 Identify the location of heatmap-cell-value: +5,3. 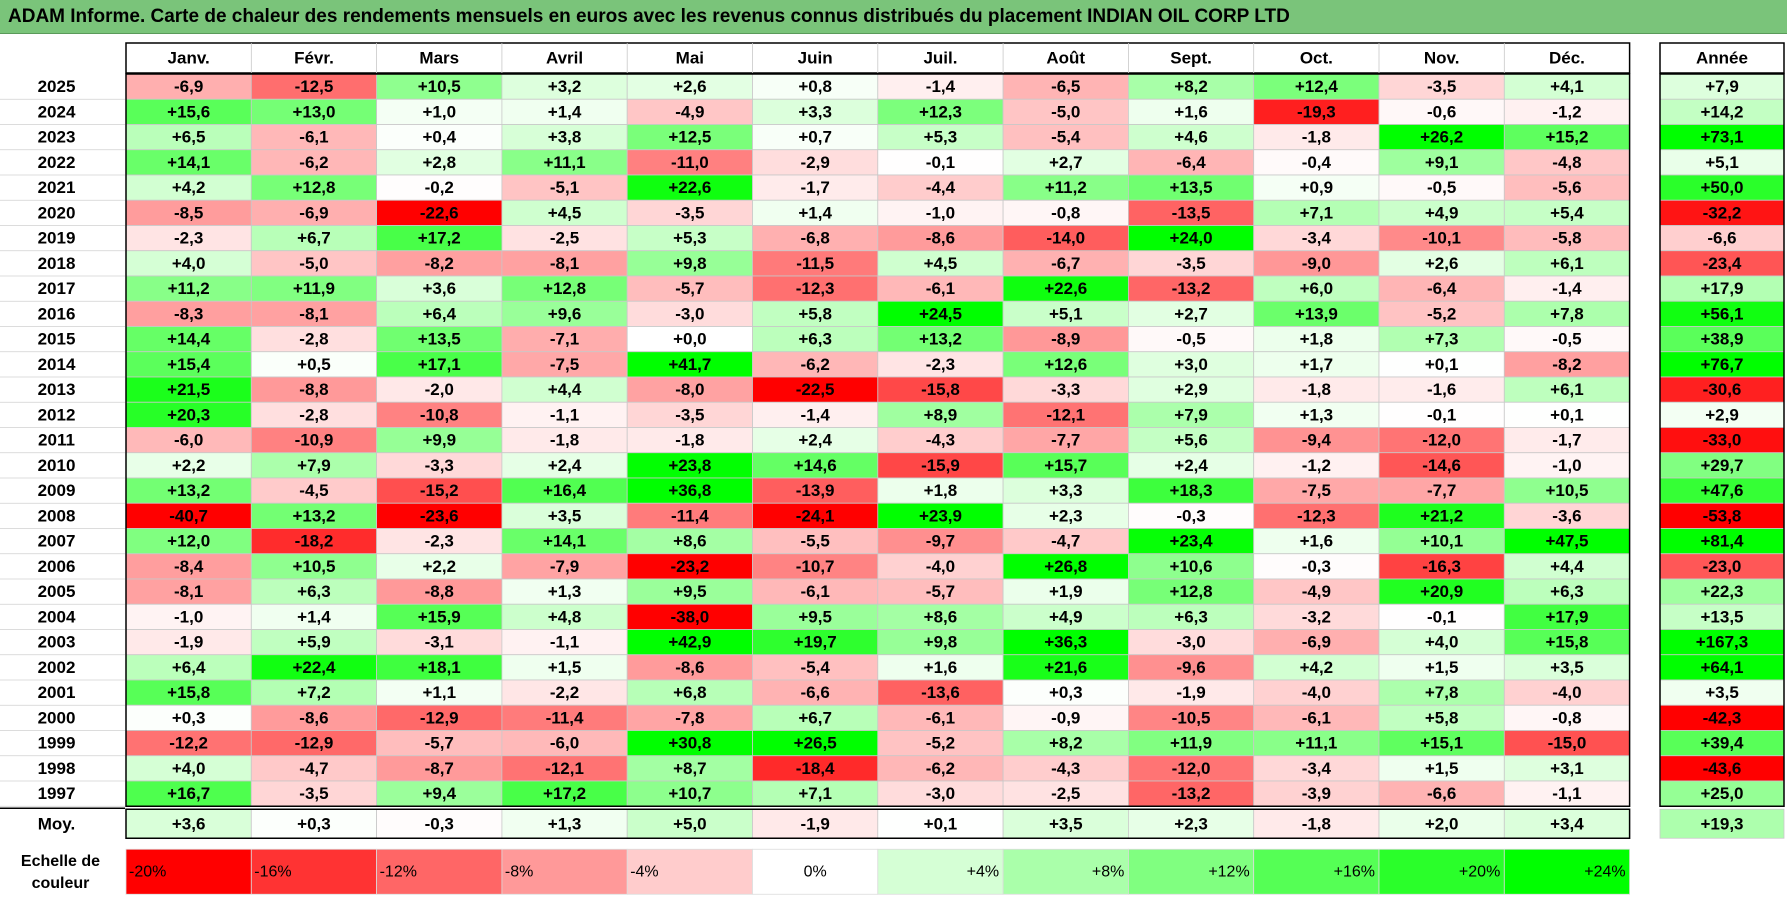
(941, 137).